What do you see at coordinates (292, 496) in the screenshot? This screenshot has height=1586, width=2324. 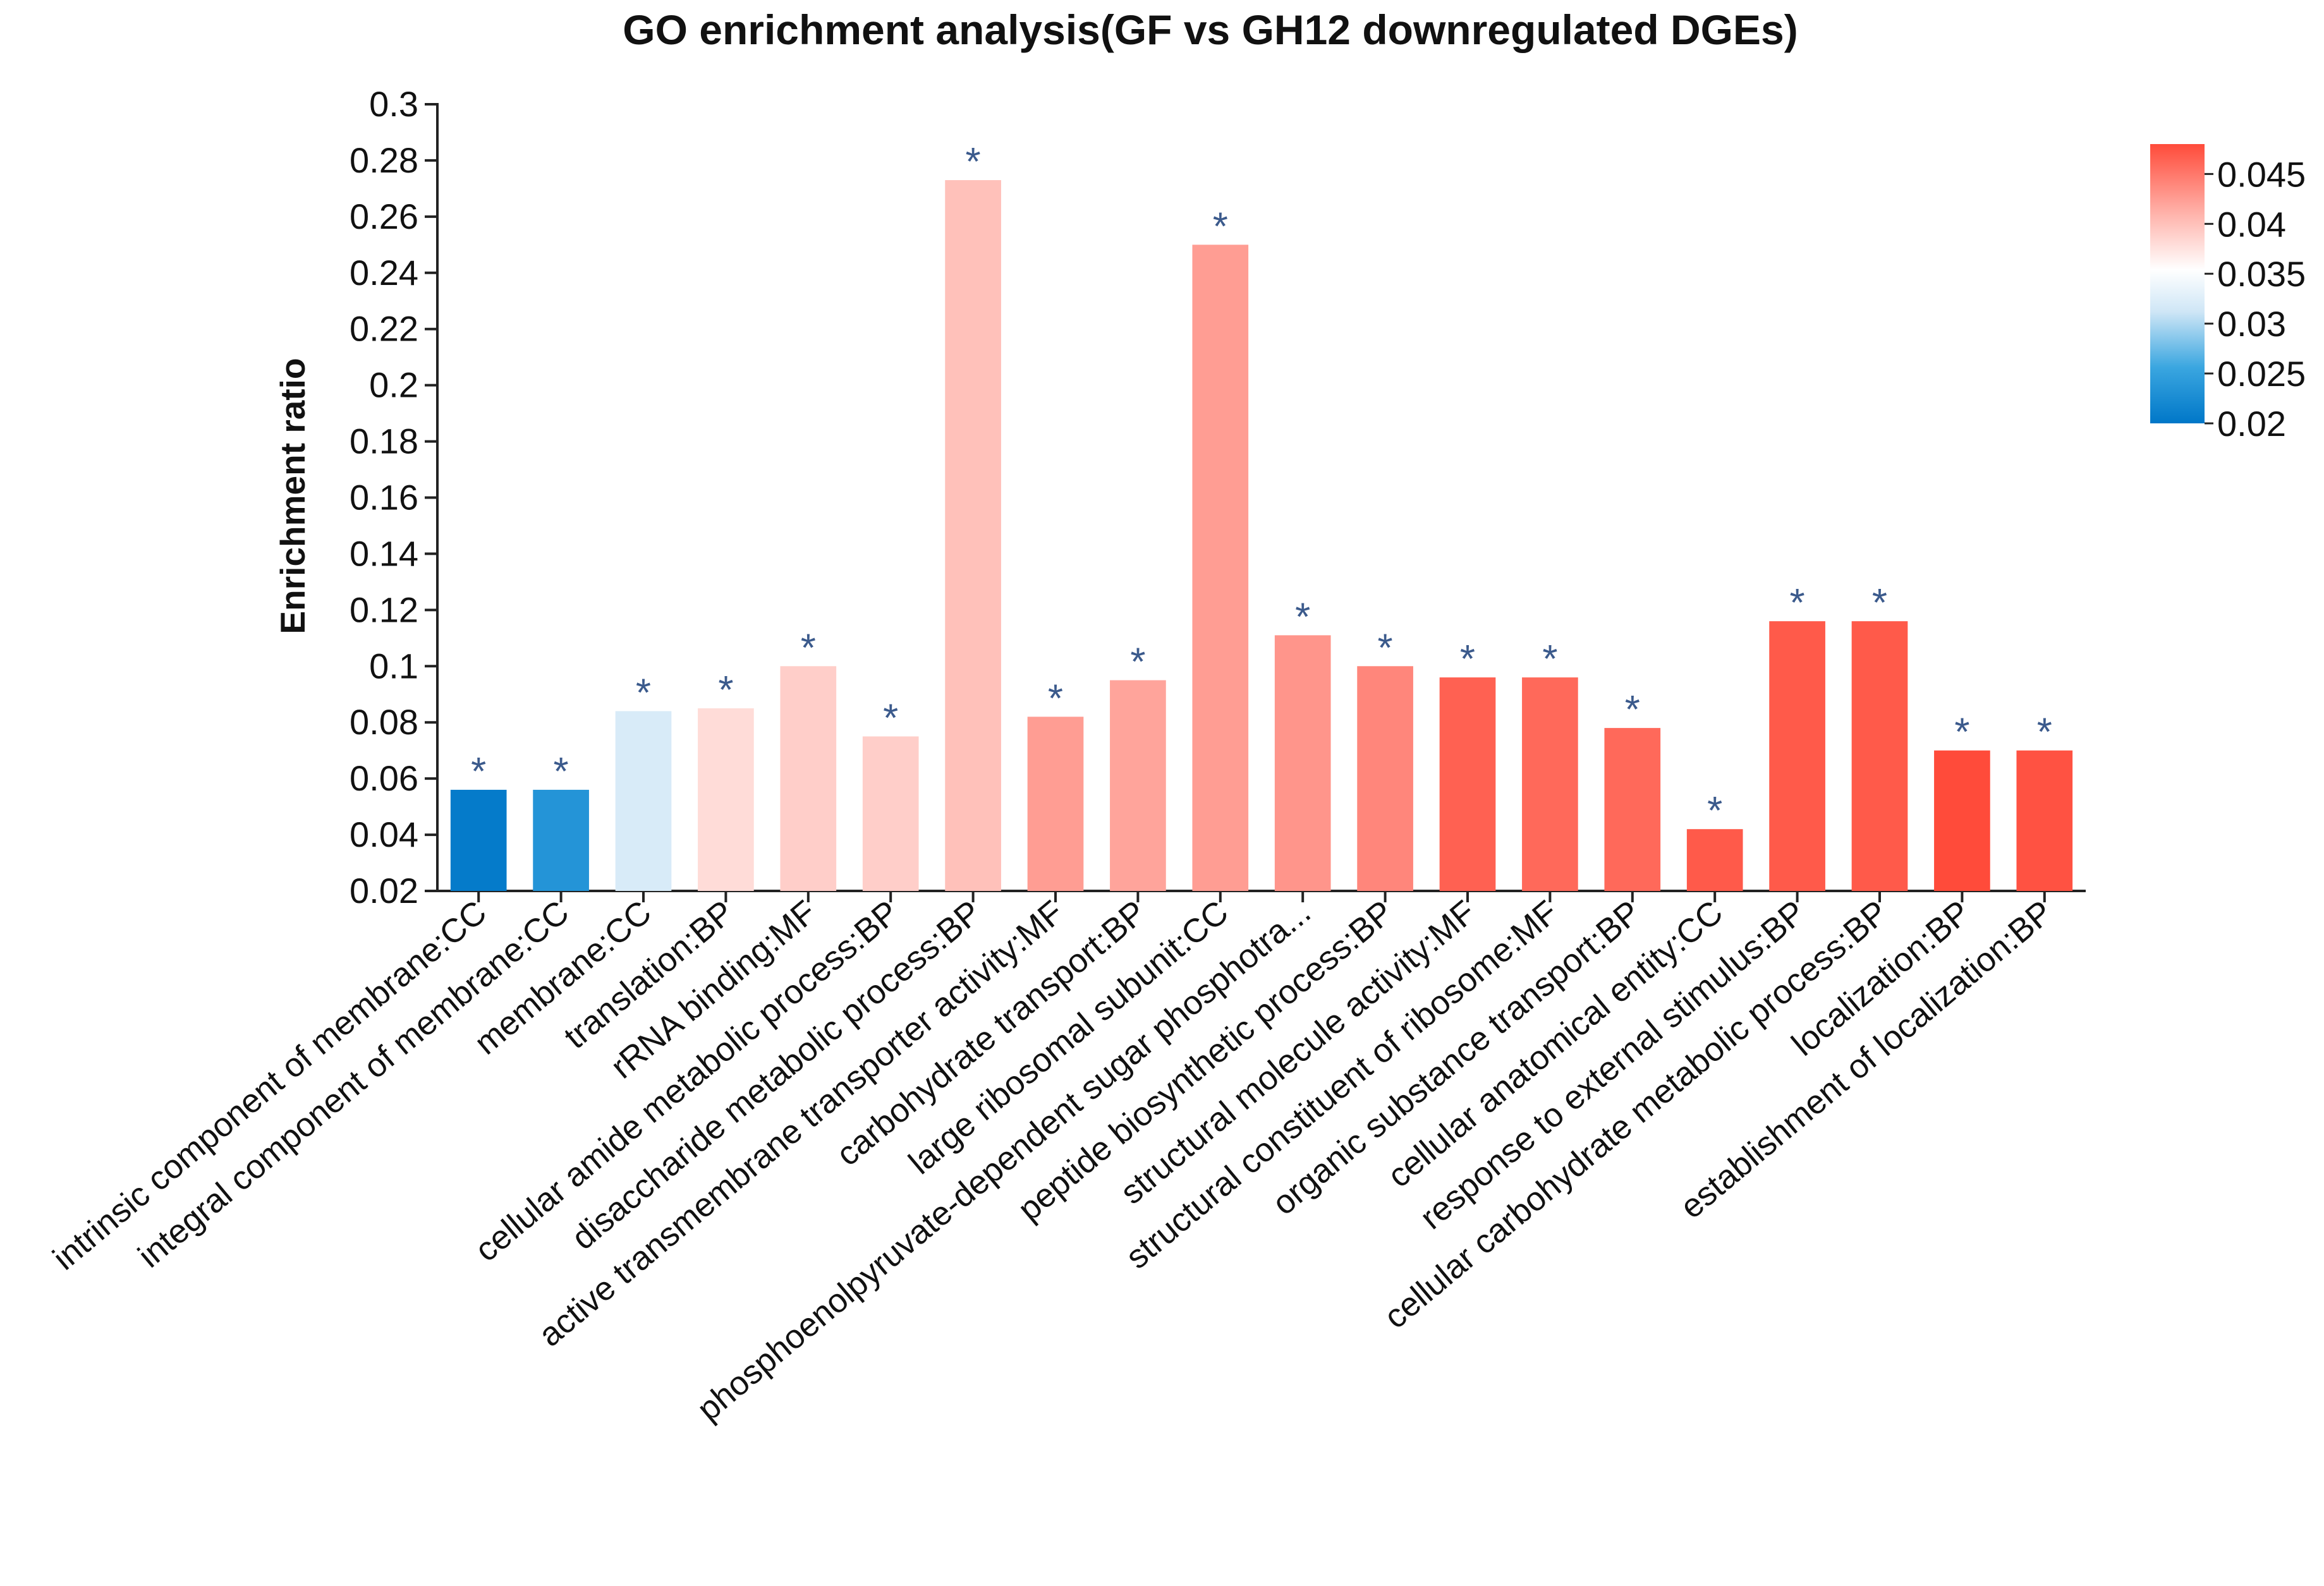 I see `y-axis-label: Enrichment ratio` at bounding box center [292, 496].